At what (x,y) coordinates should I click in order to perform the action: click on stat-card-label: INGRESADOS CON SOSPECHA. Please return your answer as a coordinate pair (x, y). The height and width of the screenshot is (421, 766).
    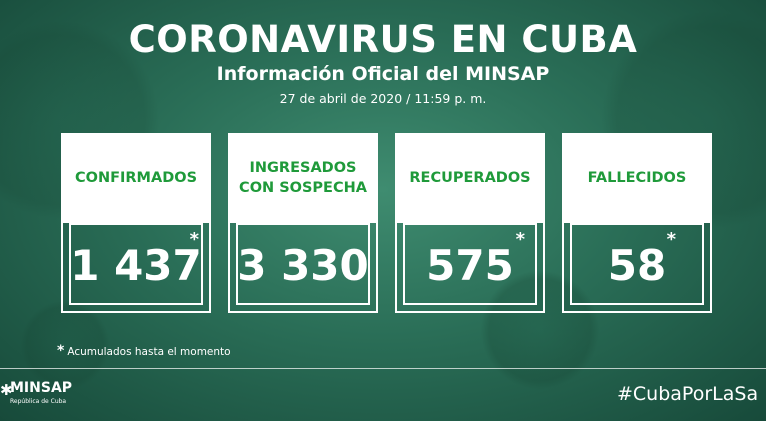
    Looking at the image, I should click on (303, 178).